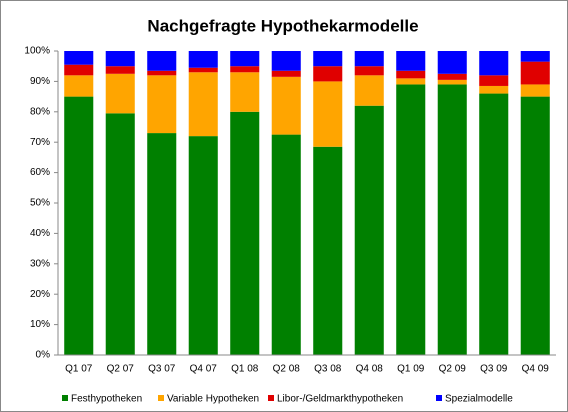 Image resolution: width=568 pixels, height=412 pixels. I want to click on y-tick-label: 40%, so click(40, 233).